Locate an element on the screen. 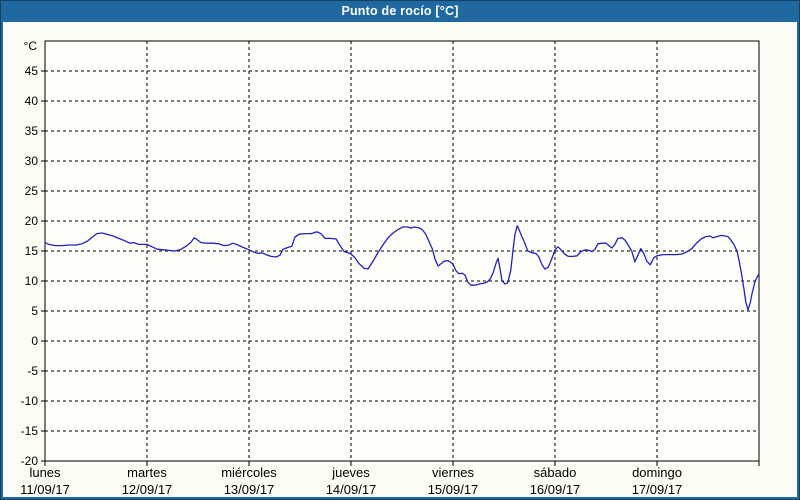 This screenshot has width=800, height=500. x-date-label: 13/09/17 is located at coordinates (249, 489).